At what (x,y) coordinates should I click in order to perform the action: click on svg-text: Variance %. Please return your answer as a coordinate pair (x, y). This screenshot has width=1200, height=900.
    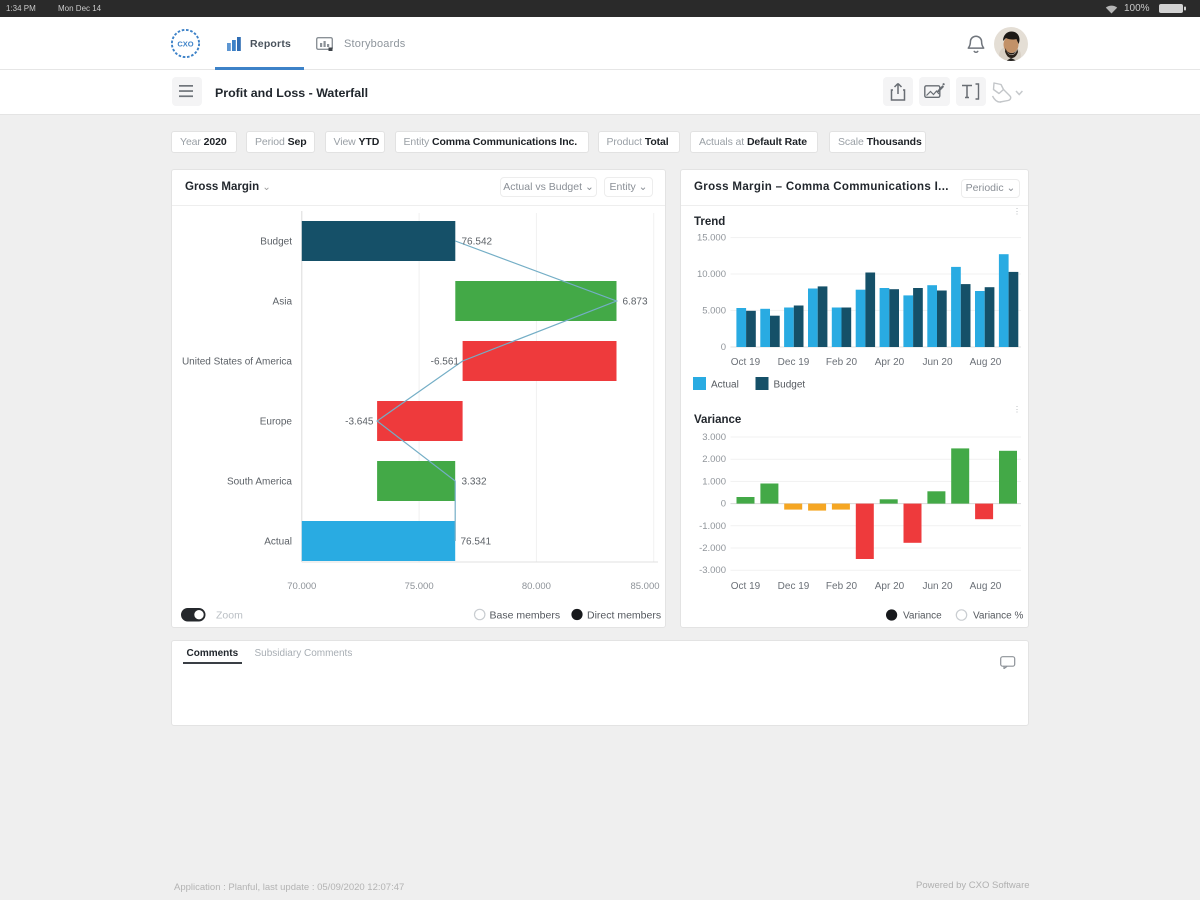
    Looking at the image, I should click on (998, 616).